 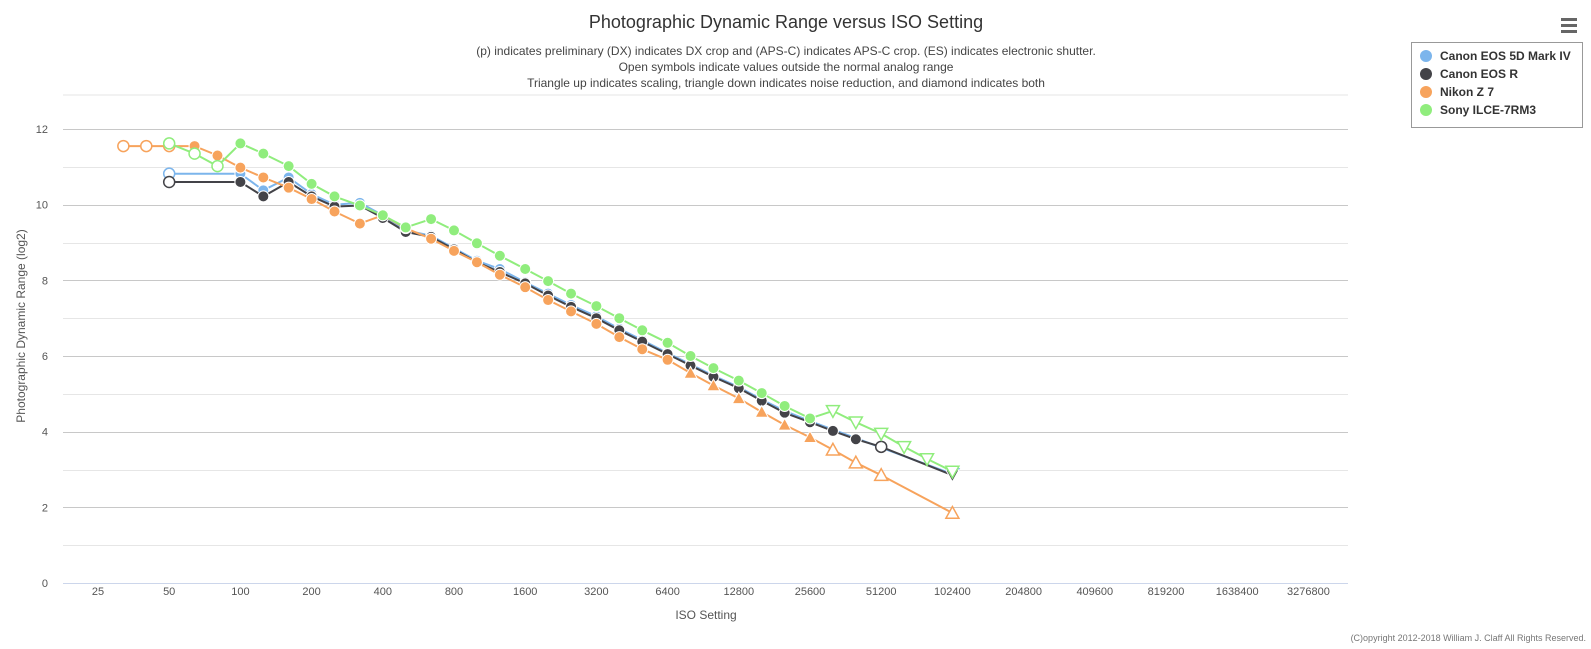 I want to click on x-tick-label: 25600, so click(x=810, y=592).